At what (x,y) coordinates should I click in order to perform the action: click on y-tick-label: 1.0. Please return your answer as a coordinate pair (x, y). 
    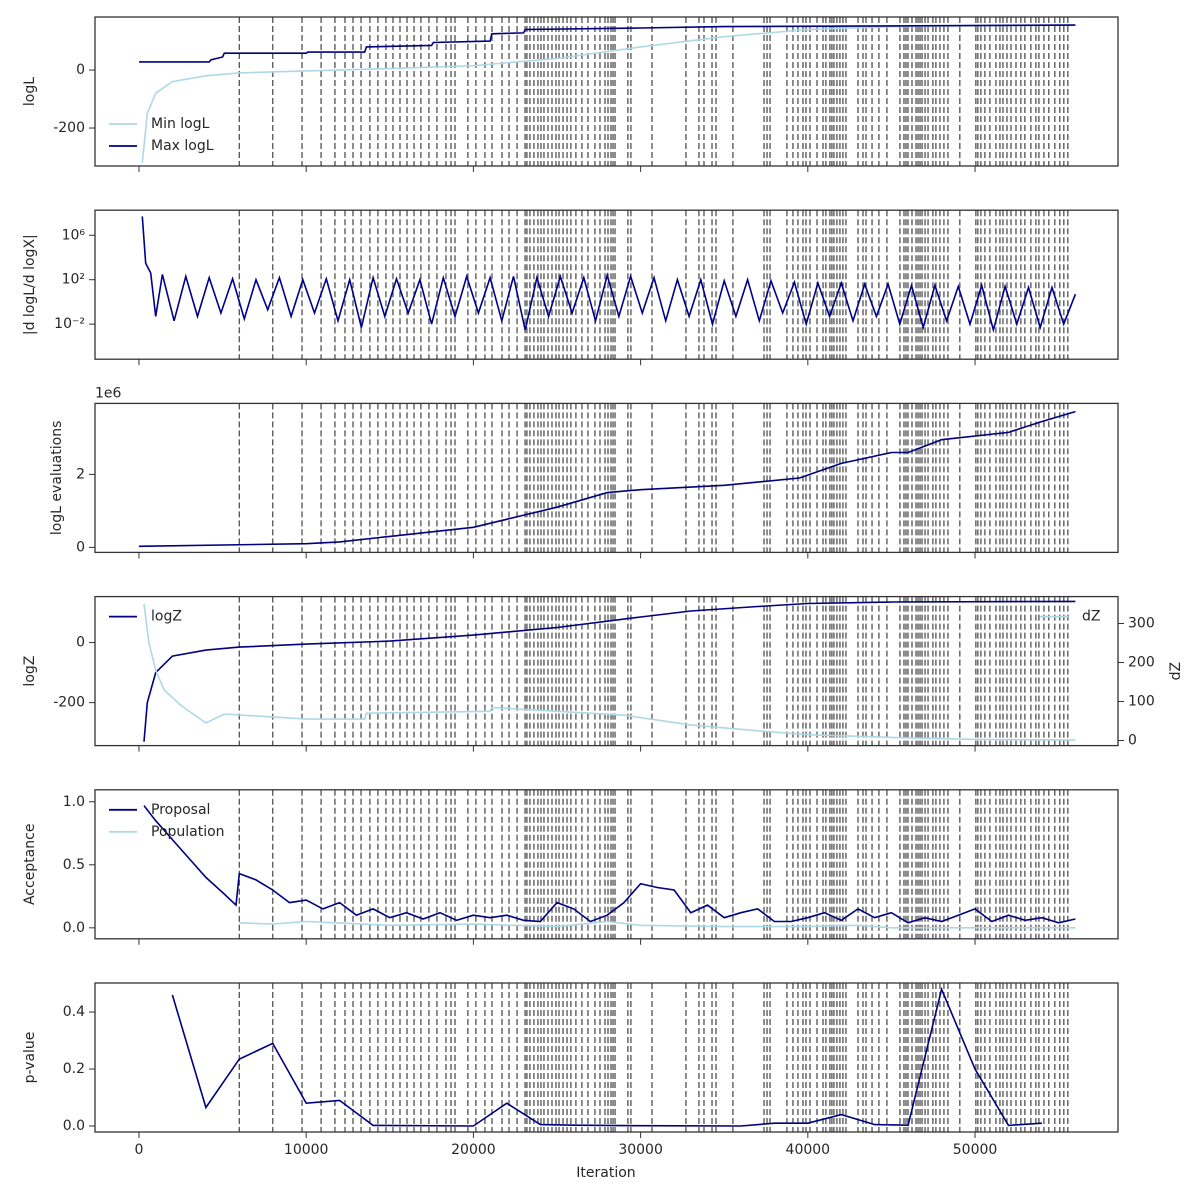
    Looking at the image, I should click on (74, 802).